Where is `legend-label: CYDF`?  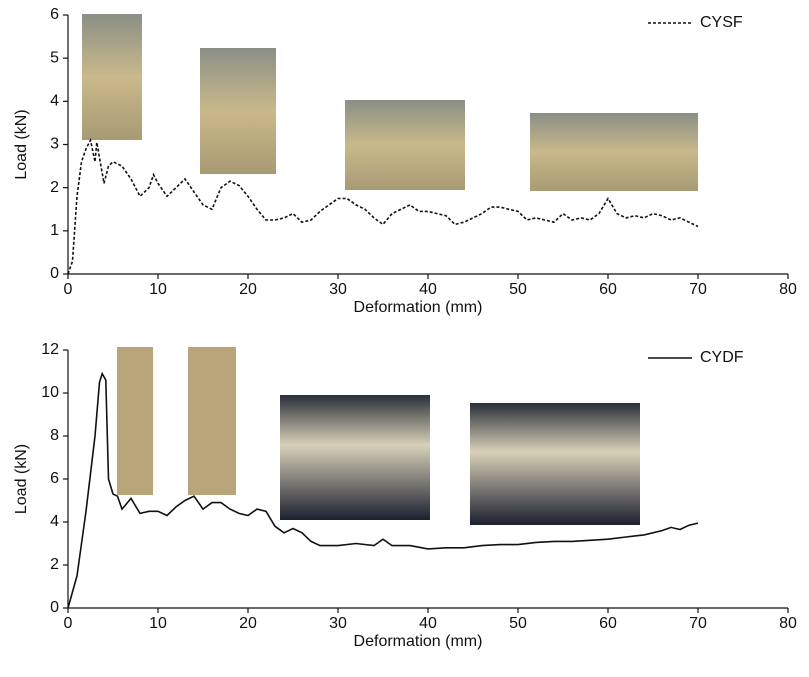
legend-label: CYDF is located at coordinates (722, 357).